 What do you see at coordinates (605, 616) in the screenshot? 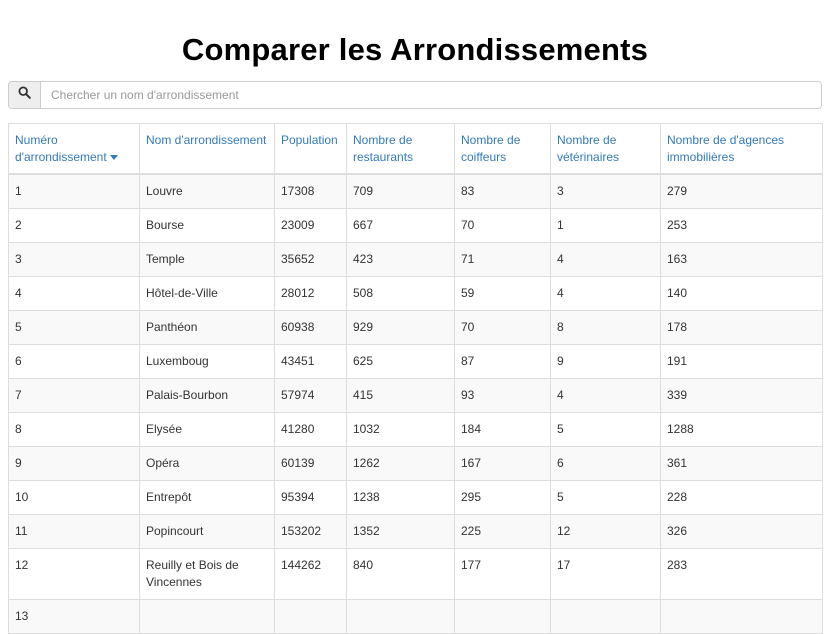
I see `cell-veterinaires` at bounding box center [605, 616].